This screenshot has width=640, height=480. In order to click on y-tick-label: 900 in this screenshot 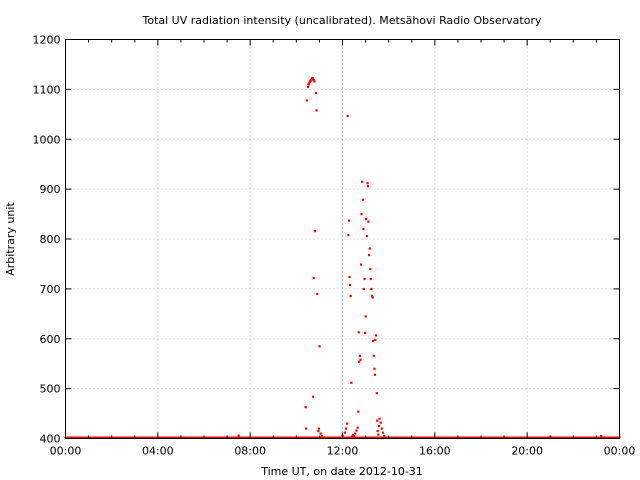, I will do `click(50, 189)`.